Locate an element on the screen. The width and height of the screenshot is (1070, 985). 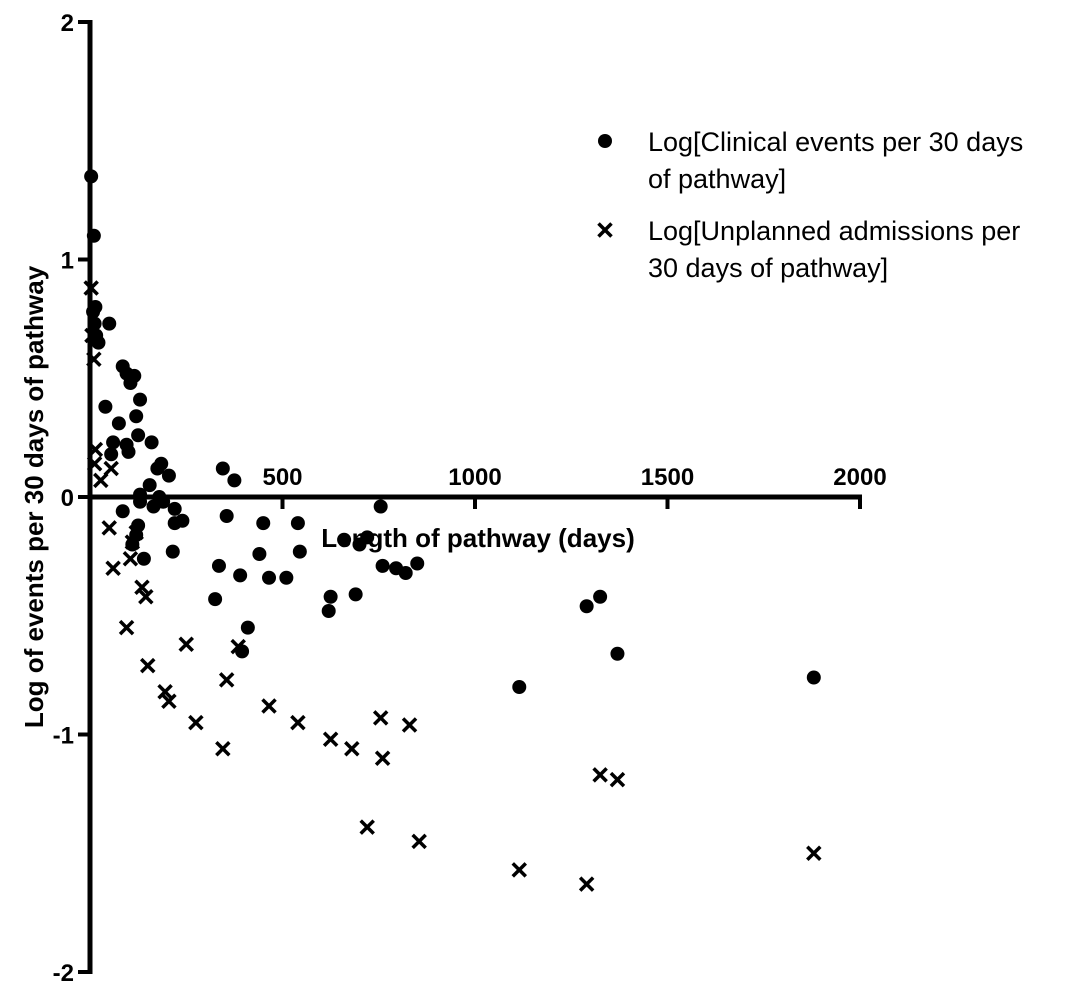
x-tick-label: 2000 is located at coordinates (859, 477).